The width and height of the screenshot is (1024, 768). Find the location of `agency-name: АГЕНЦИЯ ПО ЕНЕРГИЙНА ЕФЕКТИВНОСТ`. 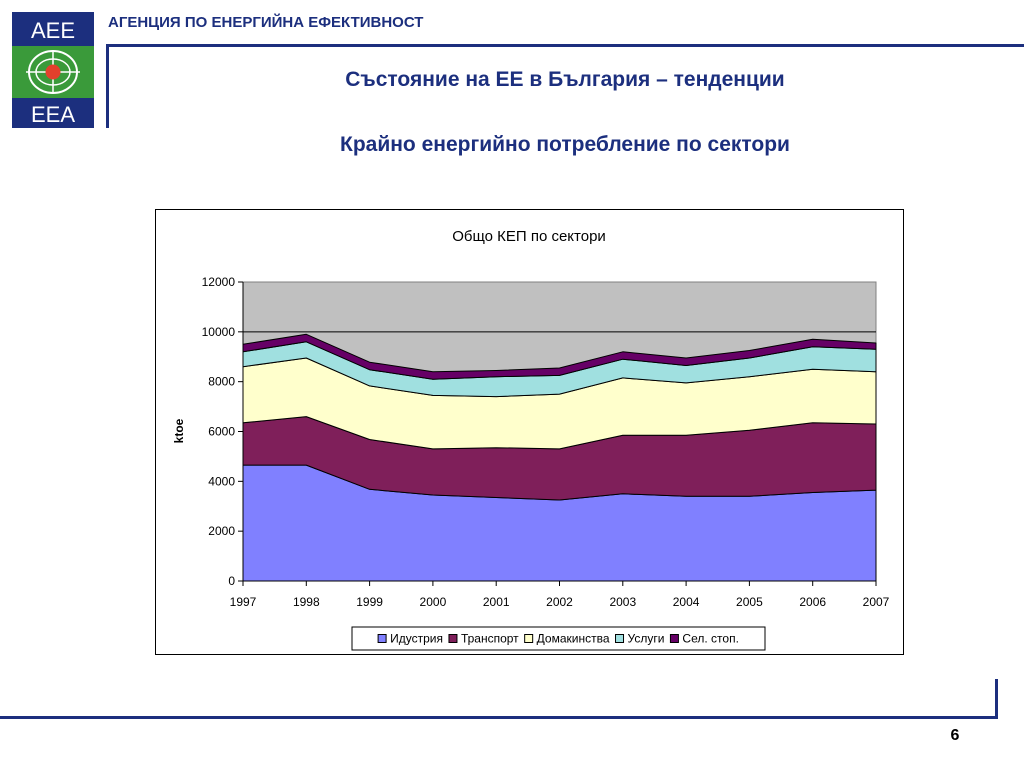

agency-name: АГЕНЦИЯ ПО ЕНЕРГИЙНА ЕФЕКТИВНОСТ is located at coordinates (266, 22).